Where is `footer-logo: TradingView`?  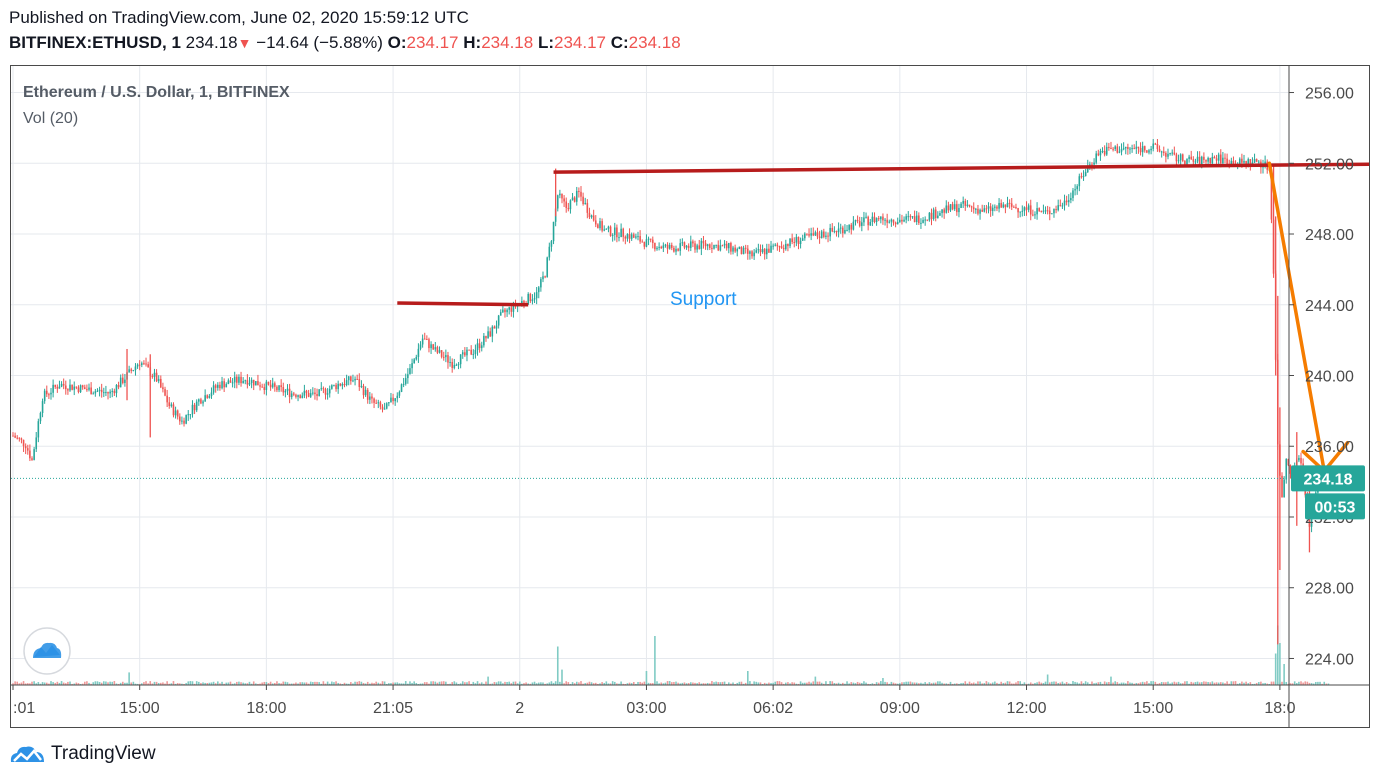
footer-logo: TradingView is located at coordinates (82, 754).